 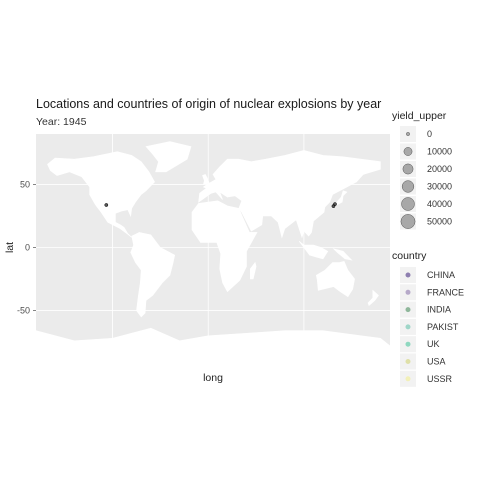 What do you see at coordinates (443, 327) in the screenshot?
I see `color-legend-label: PAKIST` at bounding box center [443, 327].